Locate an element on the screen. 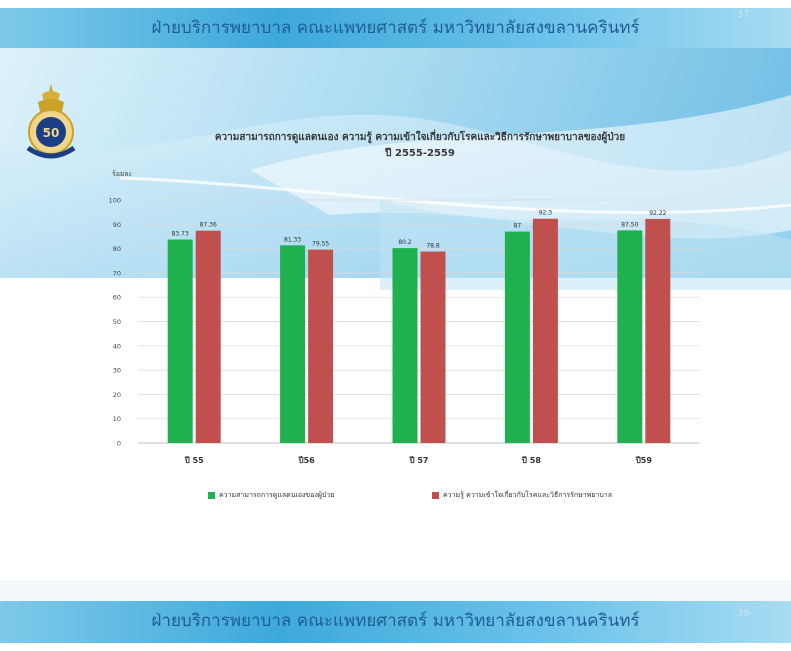 The image size is (791, 651). y-tick-label: 40 is located at coordinates (117, 346).